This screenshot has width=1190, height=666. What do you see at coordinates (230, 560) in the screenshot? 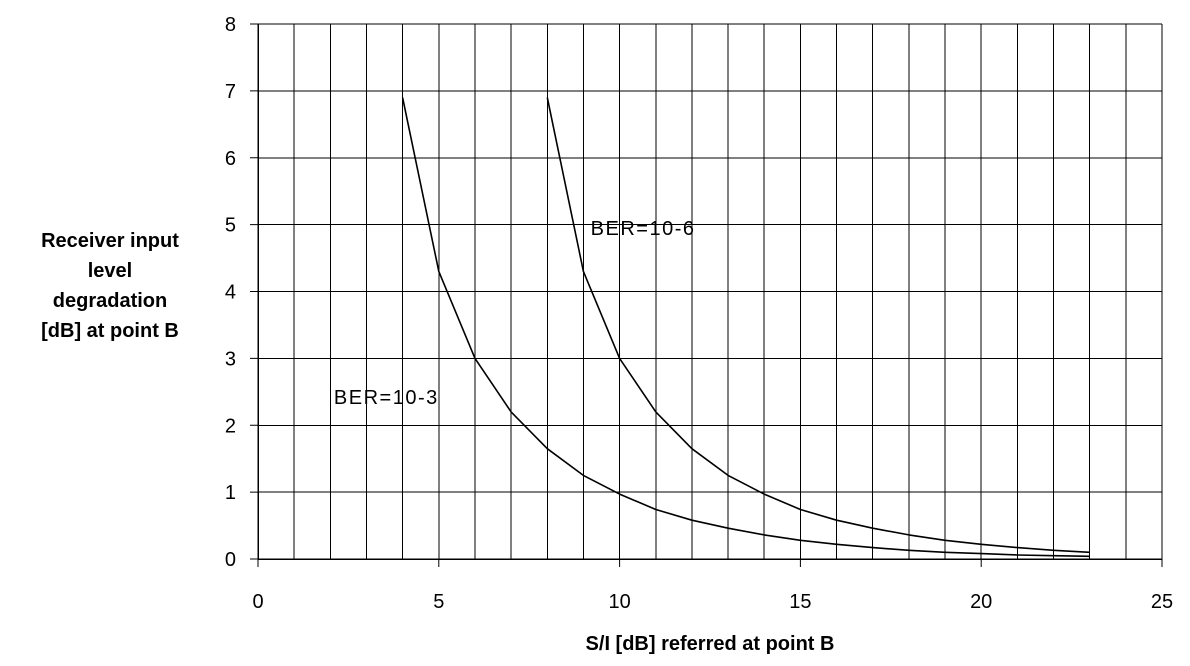
I see `y-tick-label: 0` at bounding box center [230, 560].